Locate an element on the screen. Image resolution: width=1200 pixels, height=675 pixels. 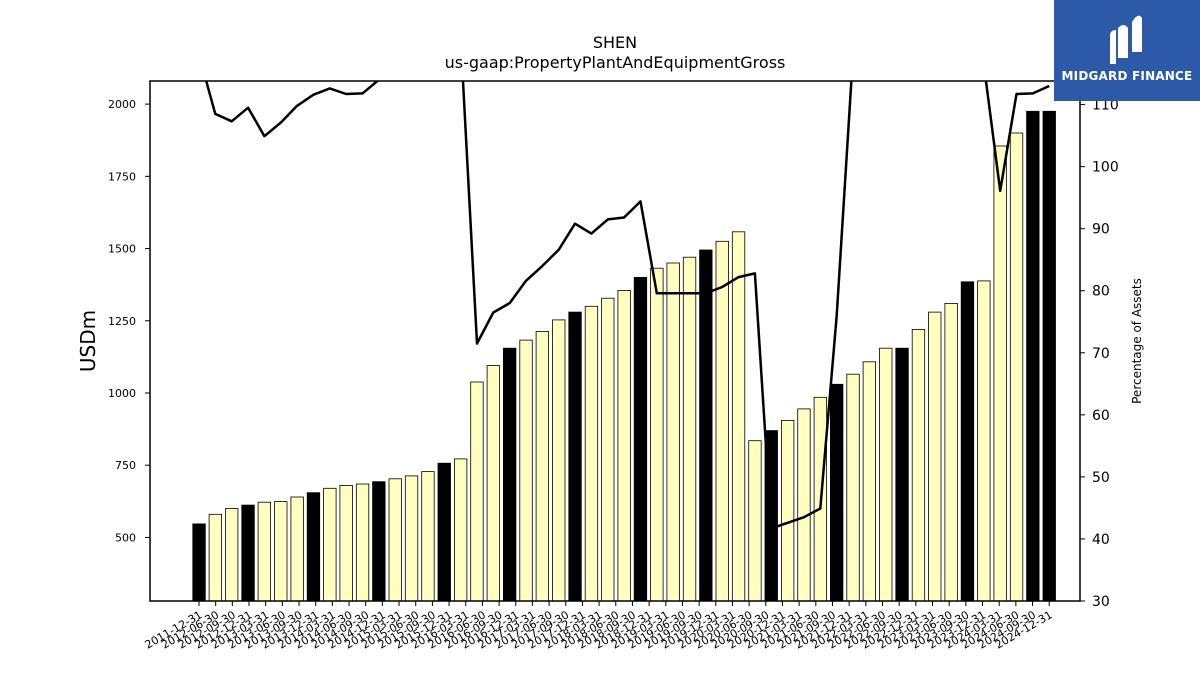
y2-tick-label: 80 is located at coordinates (1101, 292).